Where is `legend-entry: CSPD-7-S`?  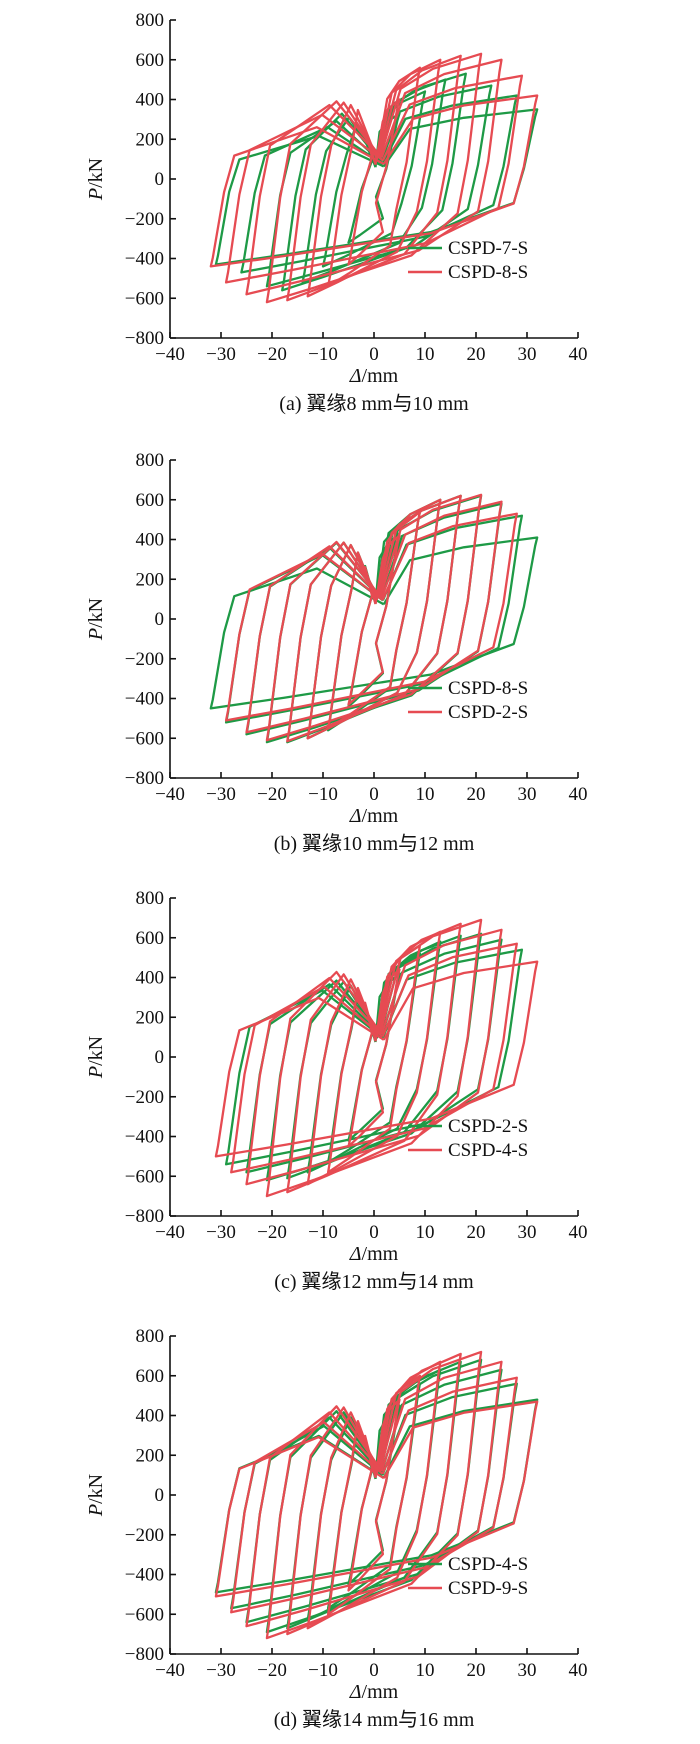
legend-entry: CSPD-7-S is located at coordinates (488, 248).